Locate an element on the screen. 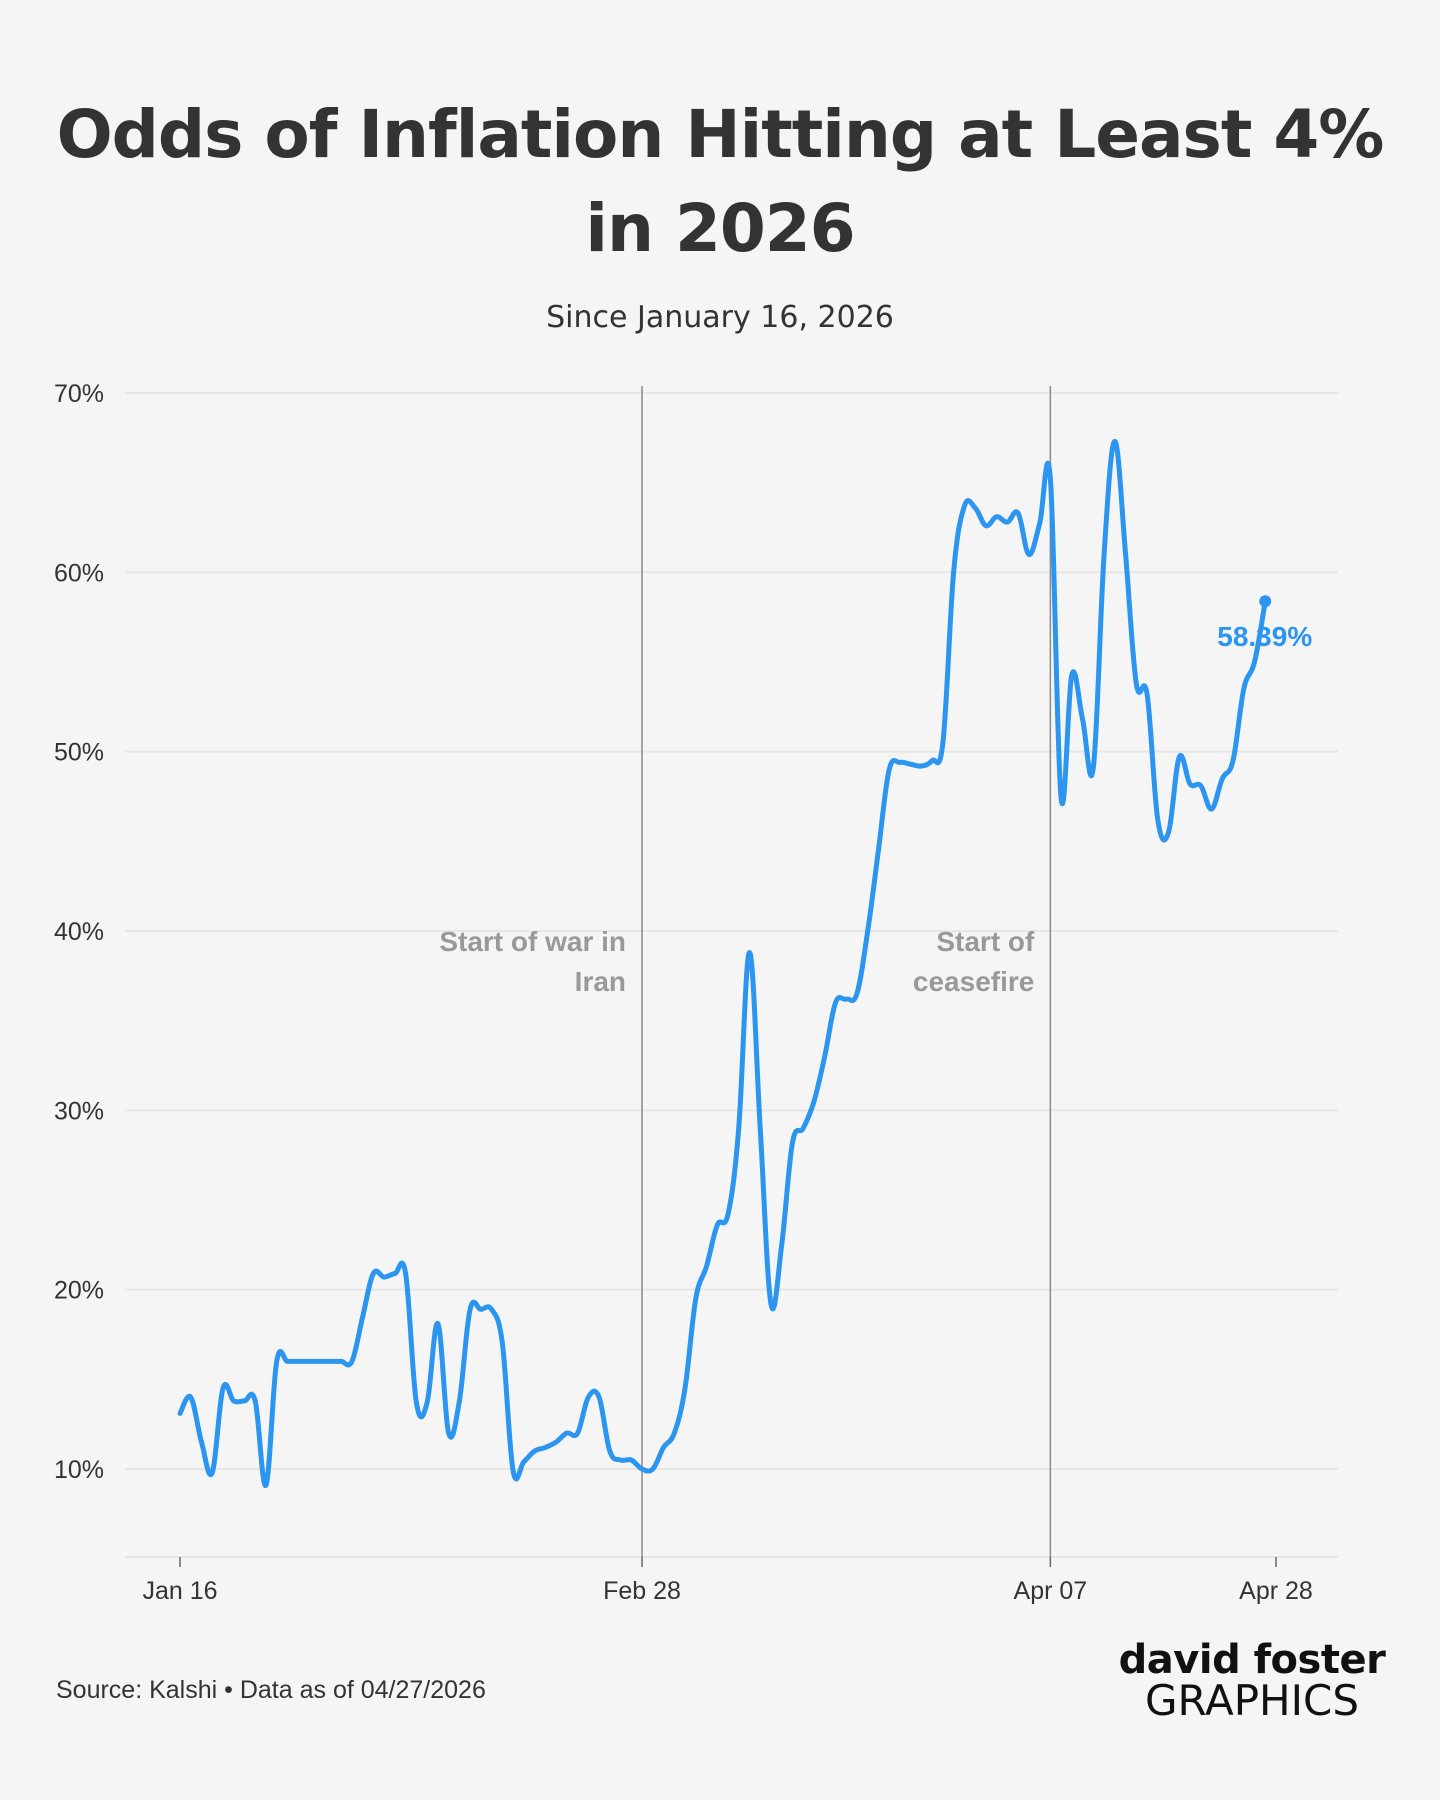  y-tick-label: 60% is located at coordinates (79, 573).